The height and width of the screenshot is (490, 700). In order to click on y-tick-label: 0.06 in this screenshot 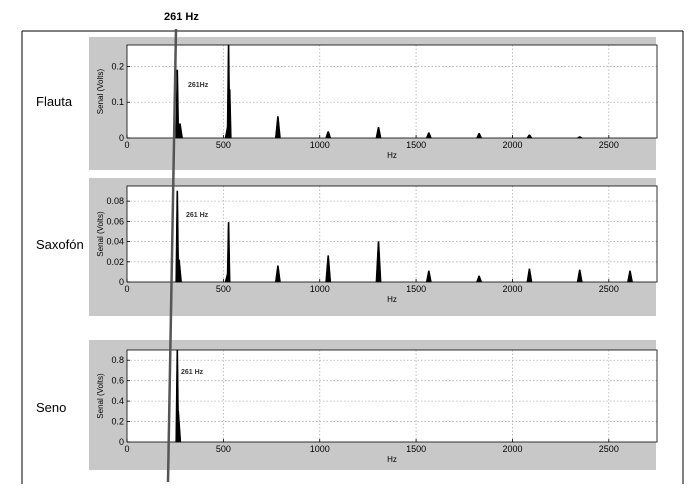, I will do `click(115, 221)`.